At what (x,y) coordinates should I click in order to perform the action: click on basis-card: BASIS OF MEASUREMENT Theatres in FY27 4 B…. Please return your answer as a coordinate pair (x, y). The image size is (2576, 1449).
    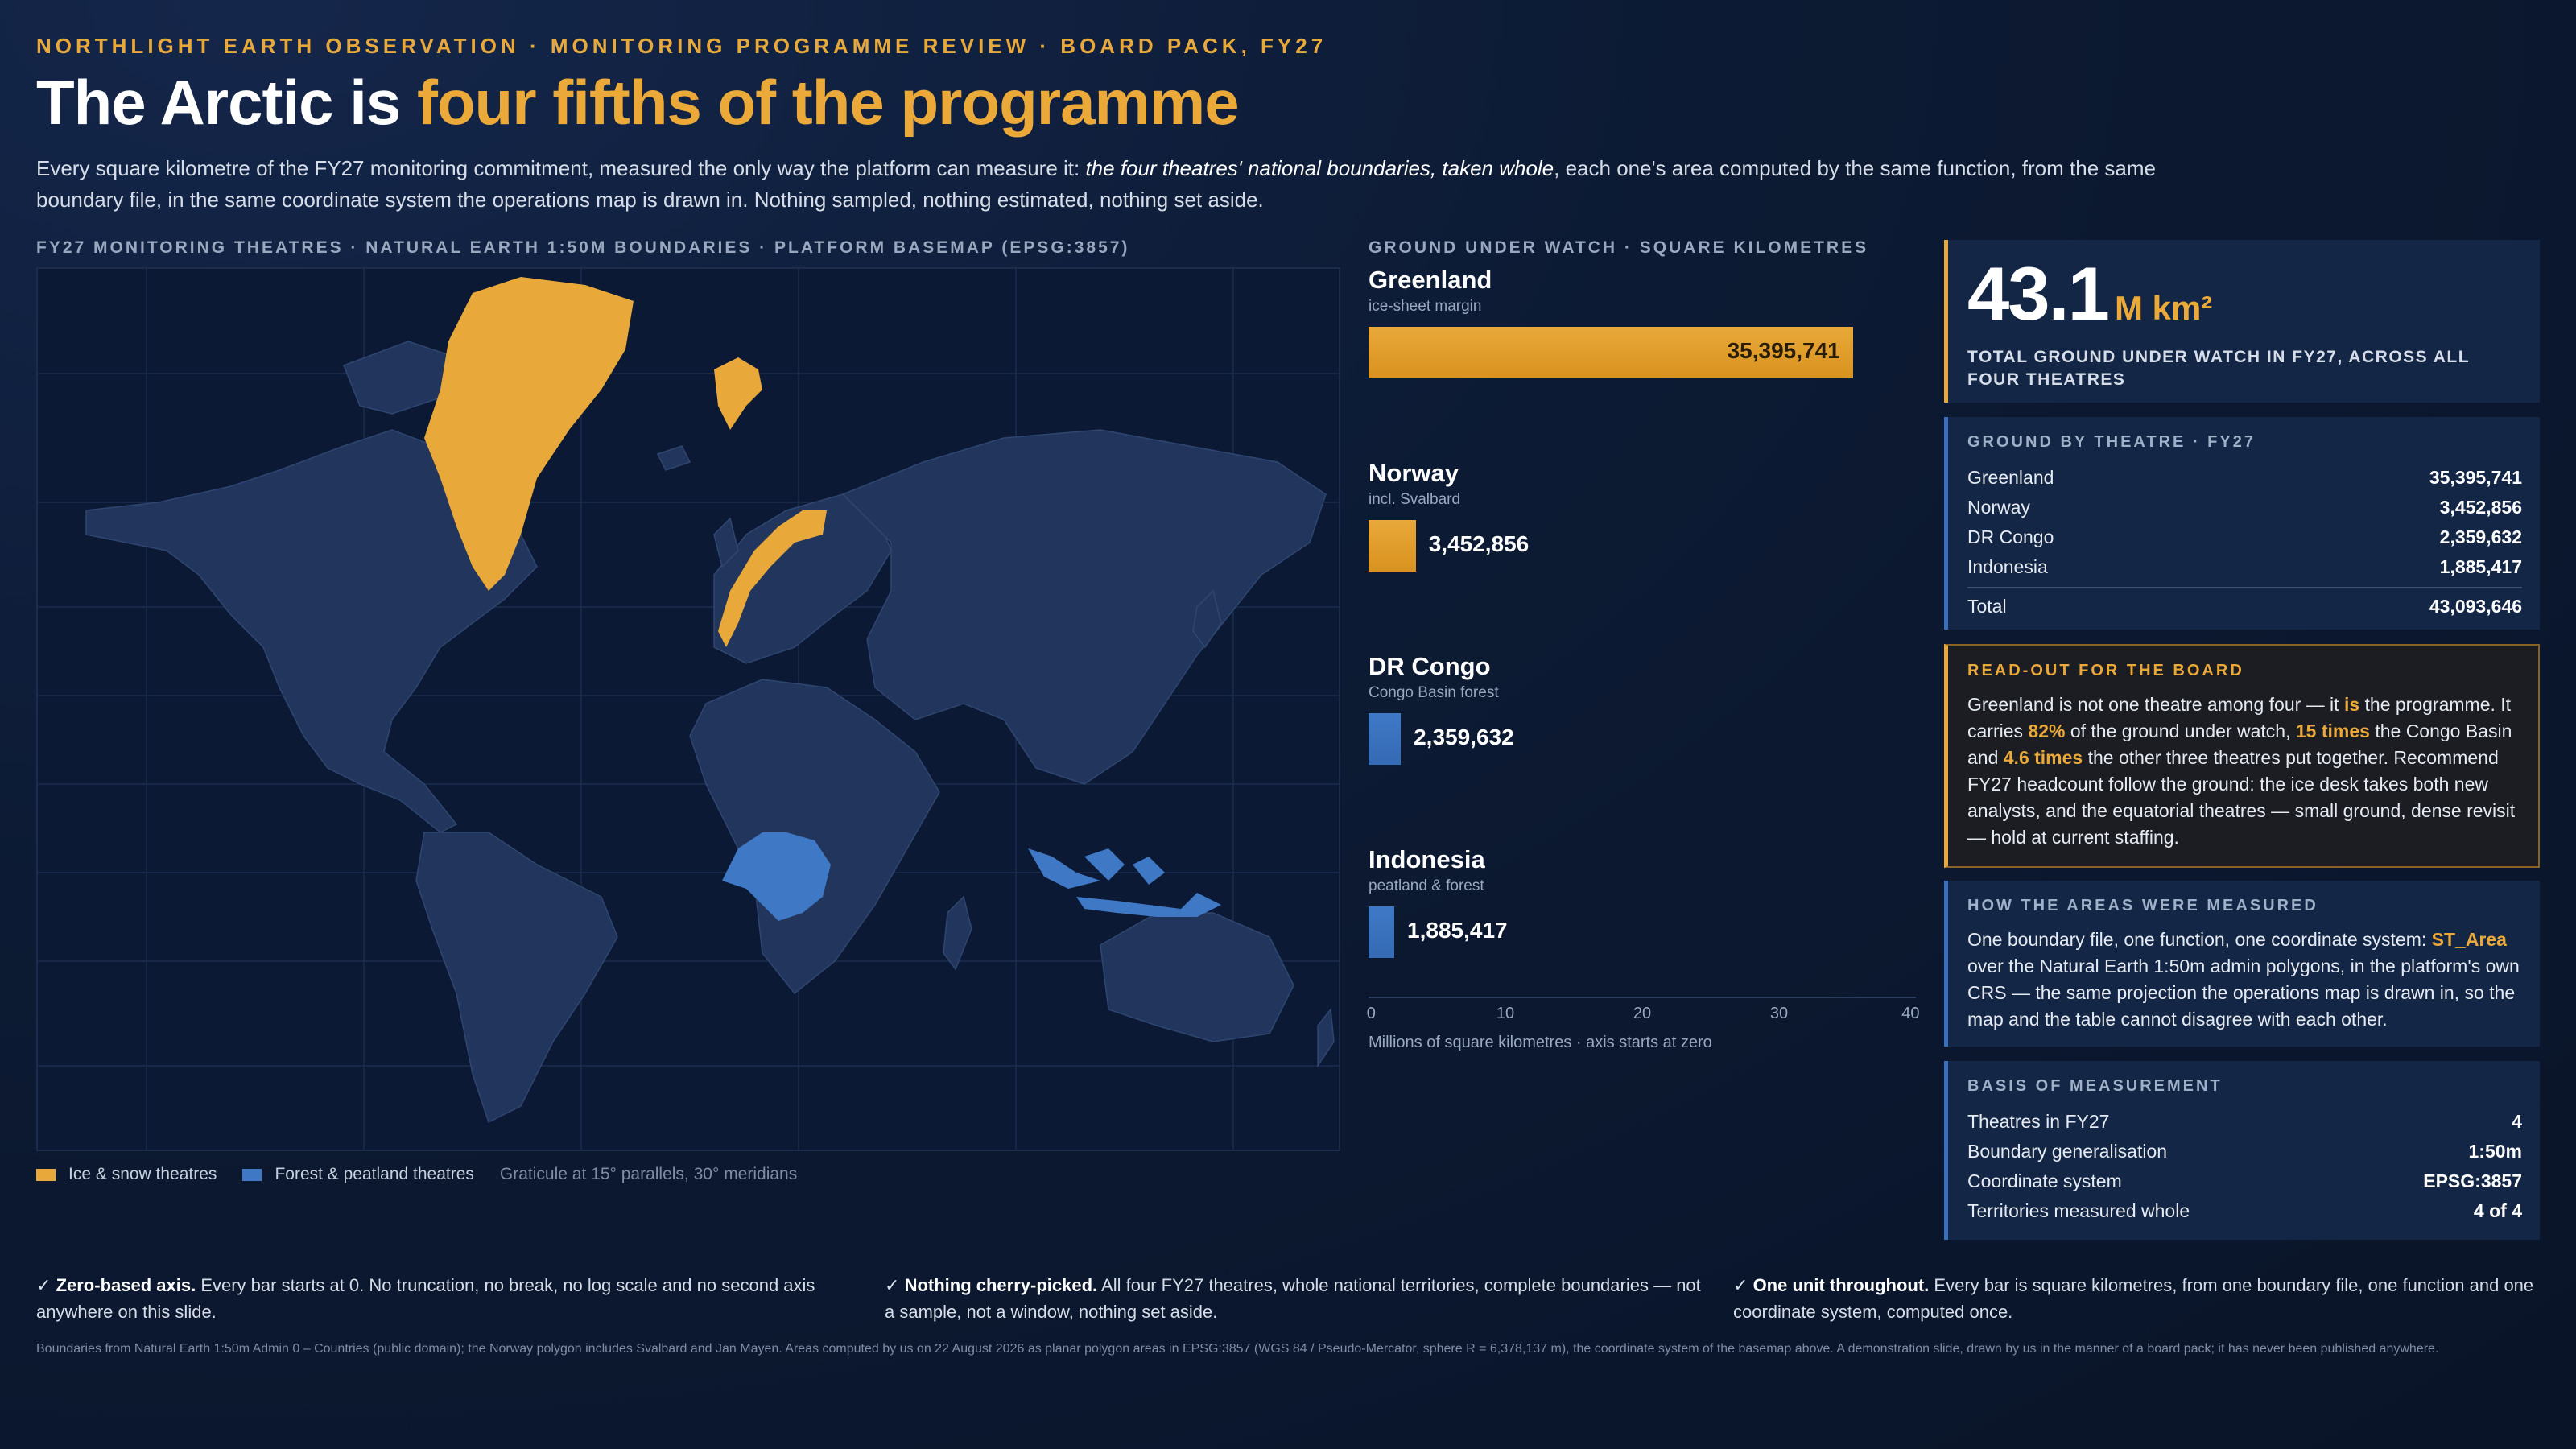
    Looking at the image, I should click on (2242, 1150).